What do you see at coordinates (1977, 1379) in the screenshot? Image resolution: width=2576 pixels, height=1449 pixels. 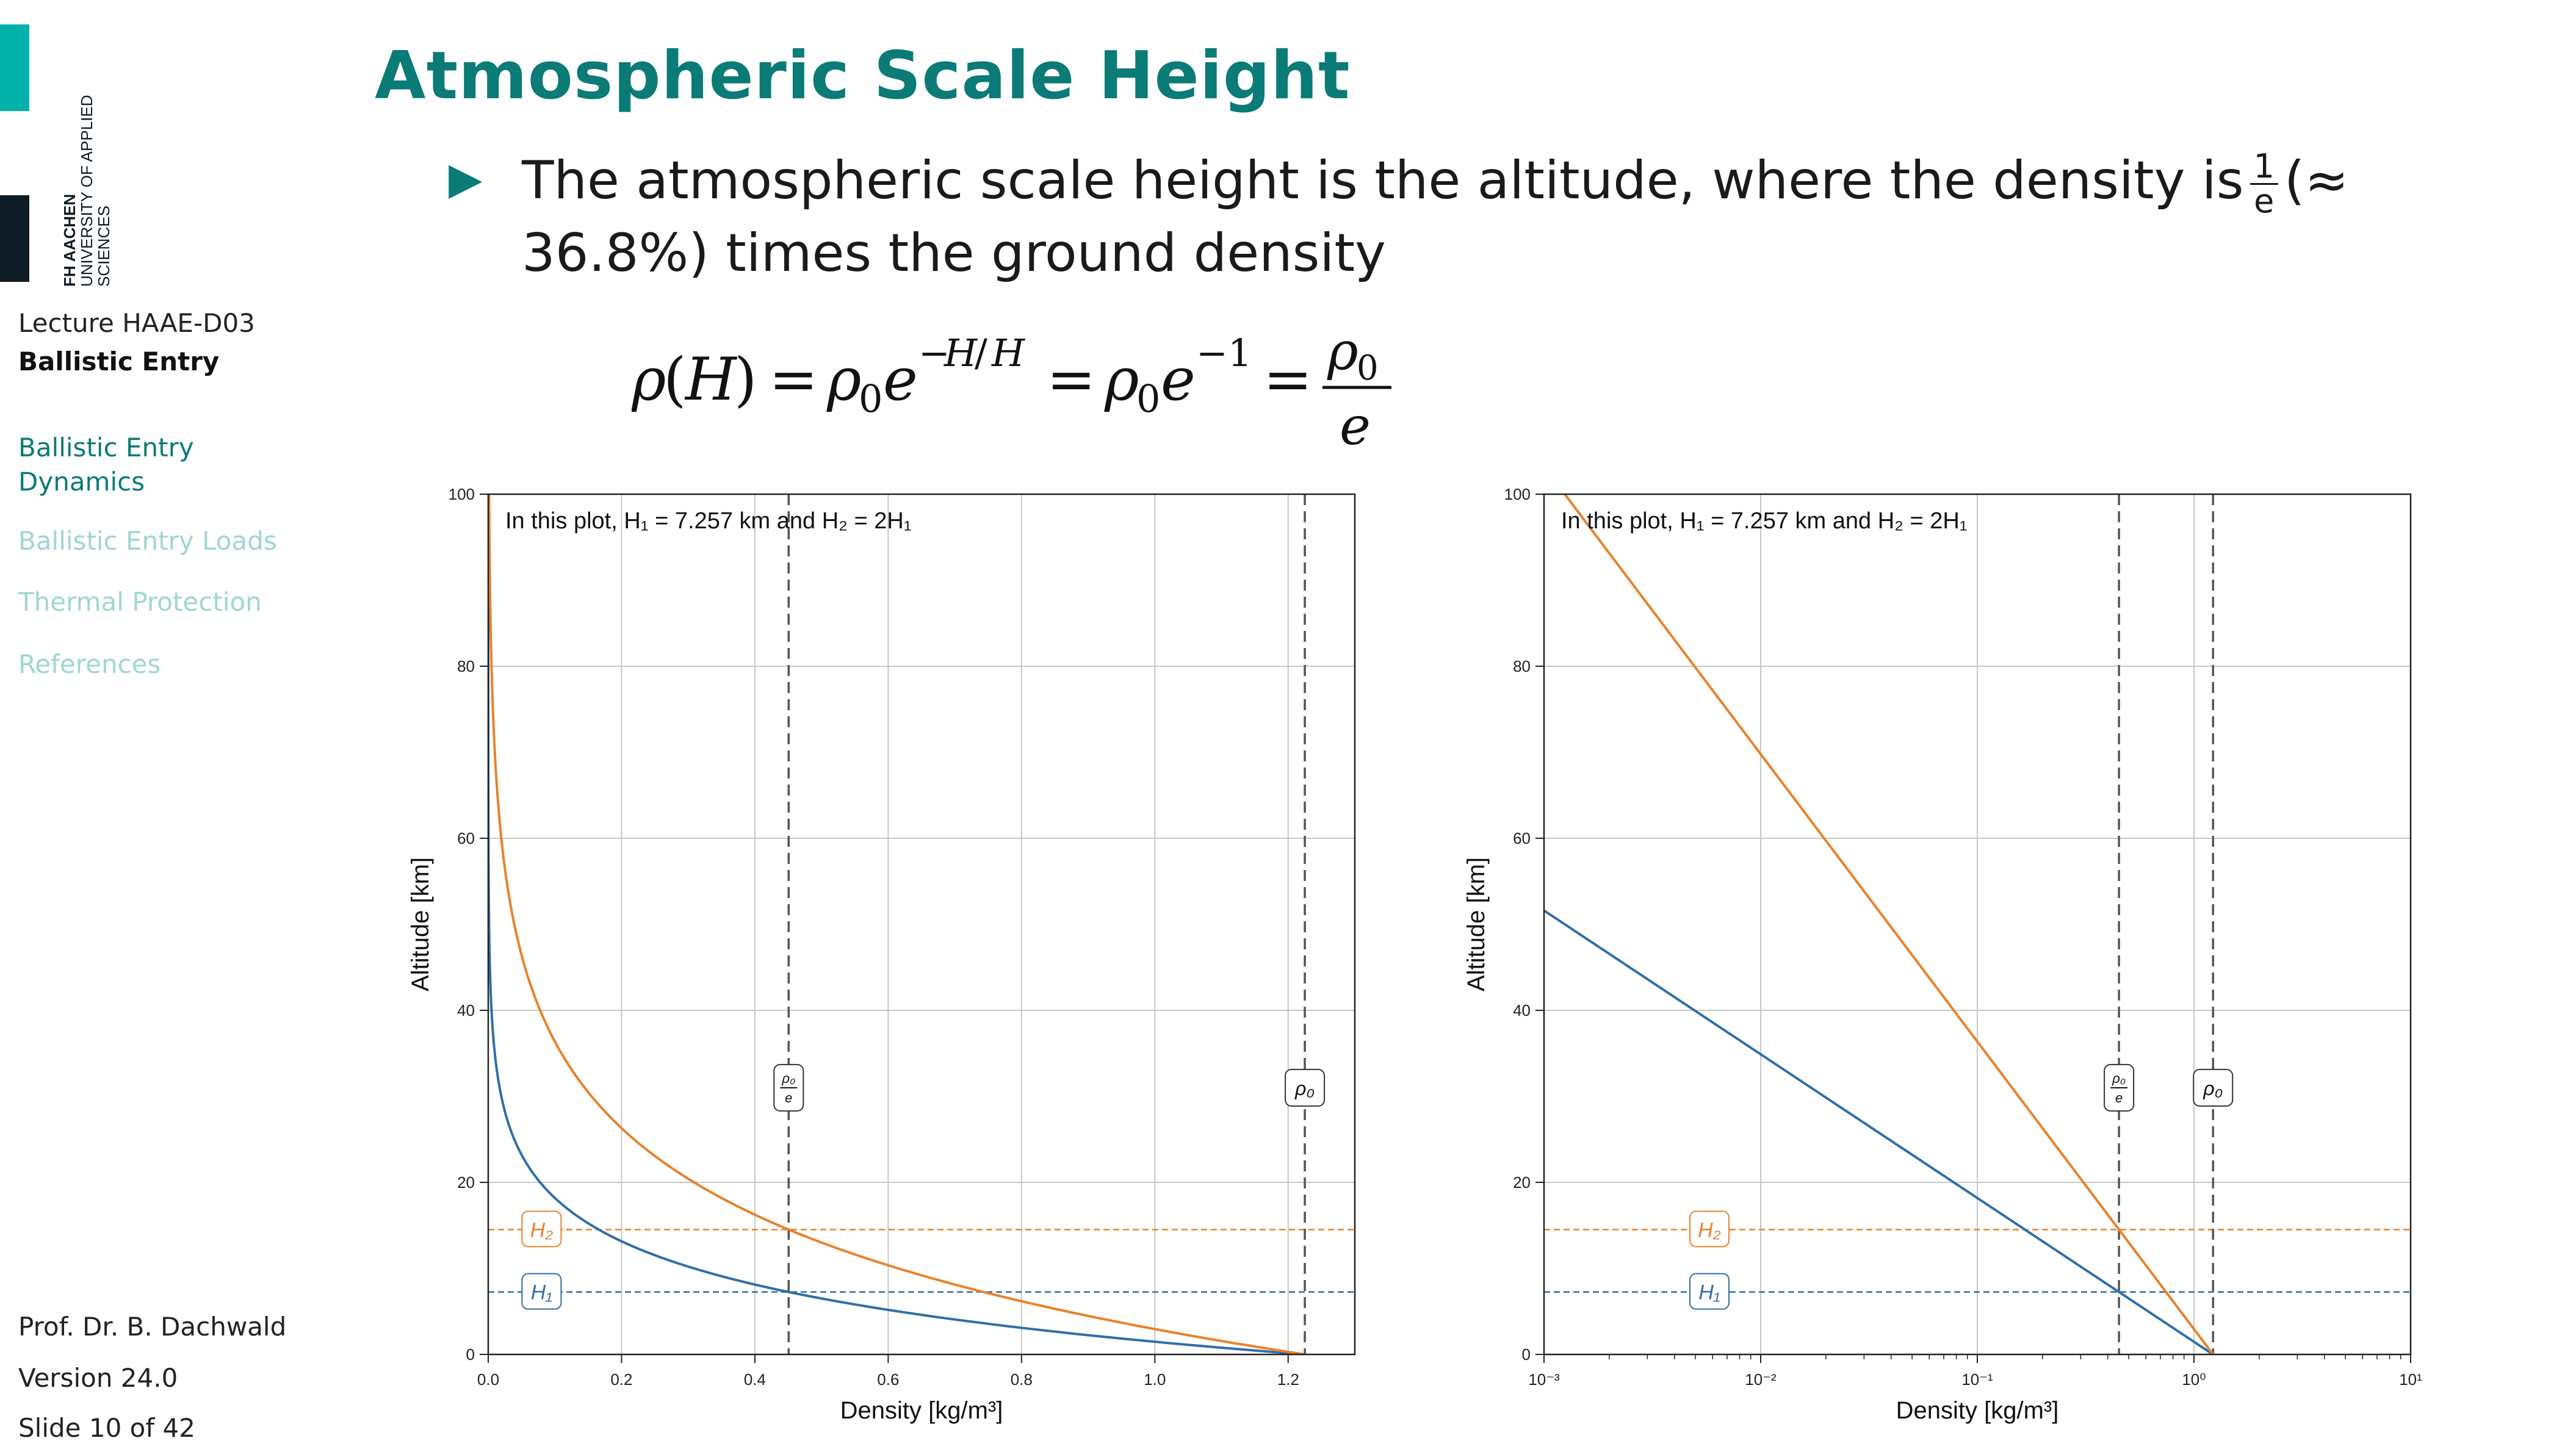 I see `chart2-x-tick-label-2: 10⁻¹` at bounding box center [1977, 1379].